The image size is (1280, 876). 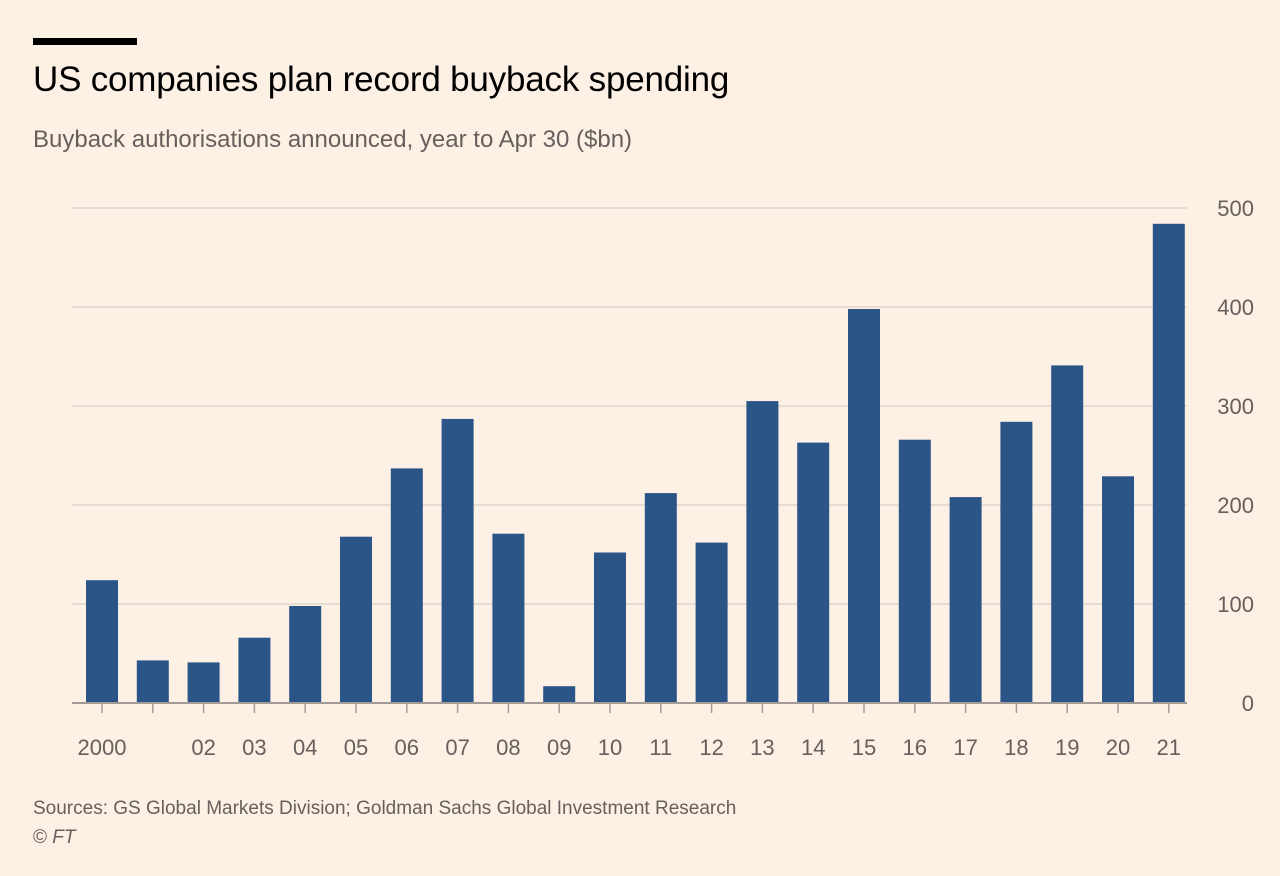 I want to click on x-tick-label: 16, so click(x=915, y=747).